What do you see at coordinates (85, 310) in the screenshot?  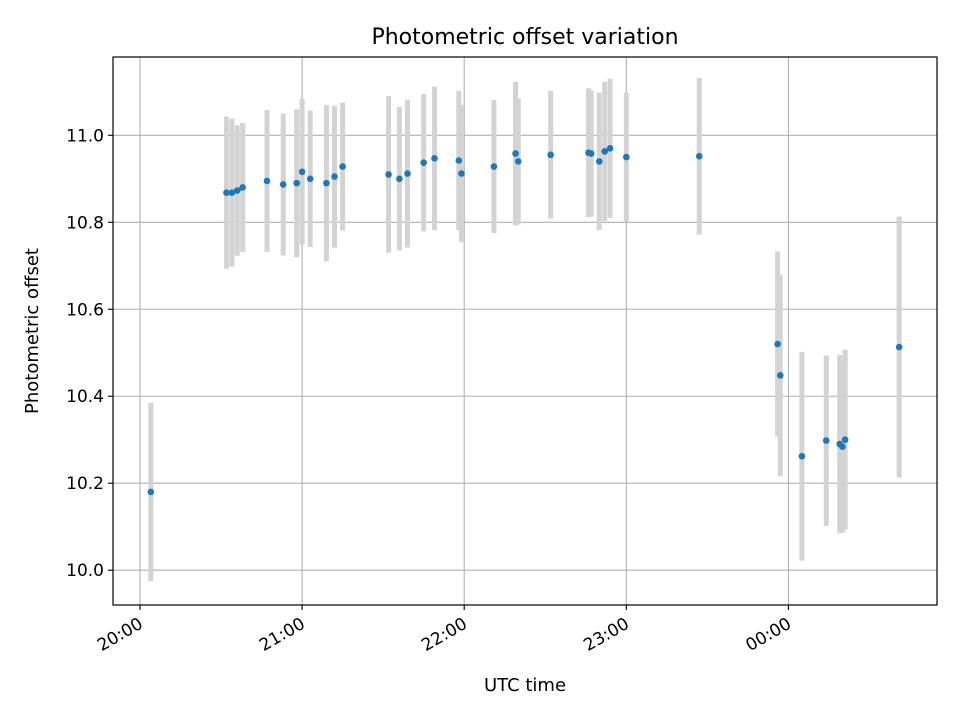 I see `y-tick-label: 10.6` at bounding box center [85, 310].